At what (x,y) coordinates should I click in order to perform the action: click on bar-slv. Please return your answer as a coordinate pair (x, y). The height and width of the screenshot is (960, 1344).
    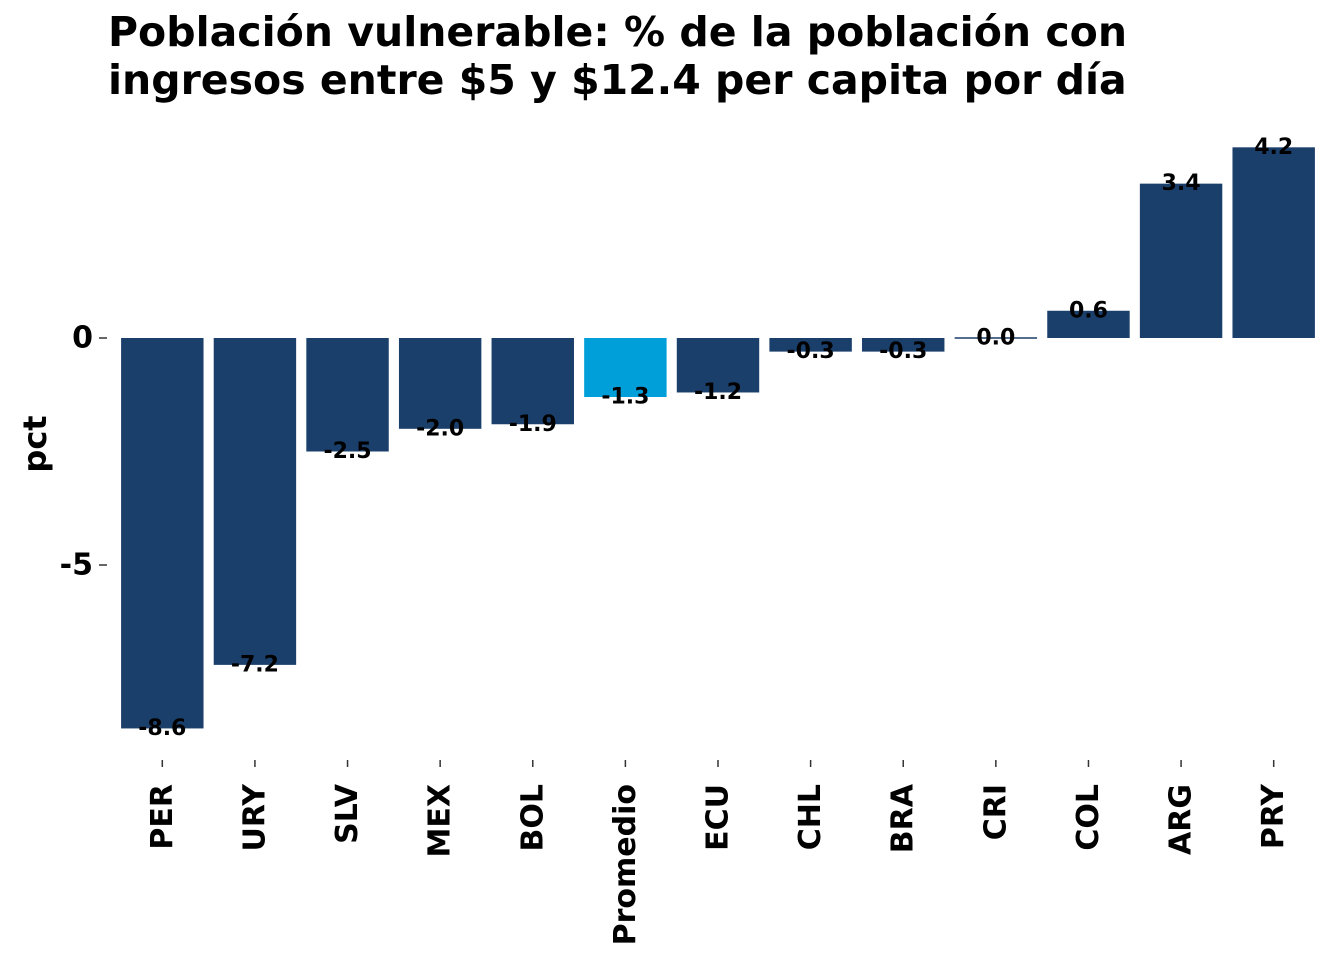
    Looking at the image, I should click on (347, 395).